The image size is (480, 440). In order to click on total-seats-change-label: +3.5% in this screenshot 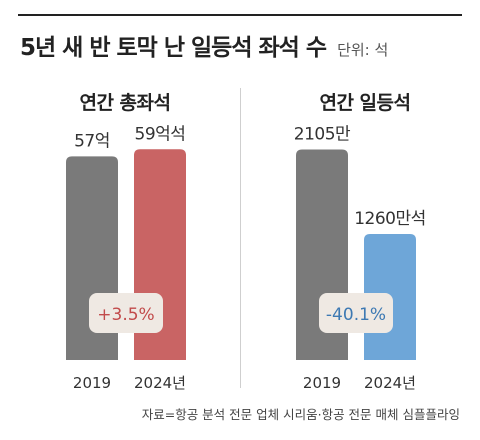, I will do `click(125, 315)`.